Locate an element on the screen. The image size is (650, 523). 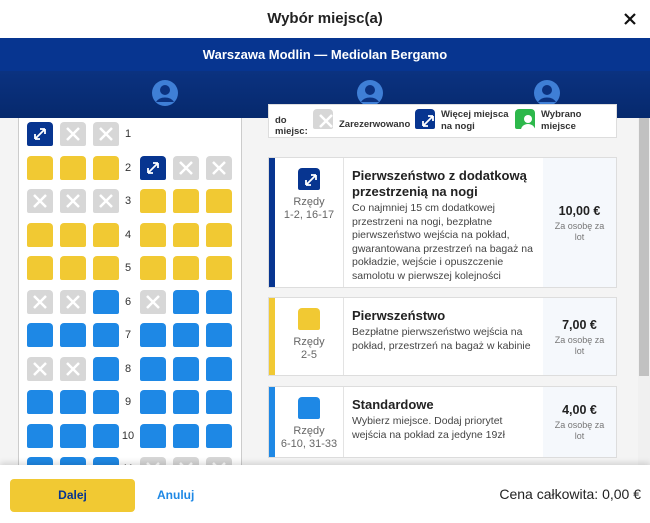
rows-range: 1-2, 16-17 is located at coordinates (309, 215).